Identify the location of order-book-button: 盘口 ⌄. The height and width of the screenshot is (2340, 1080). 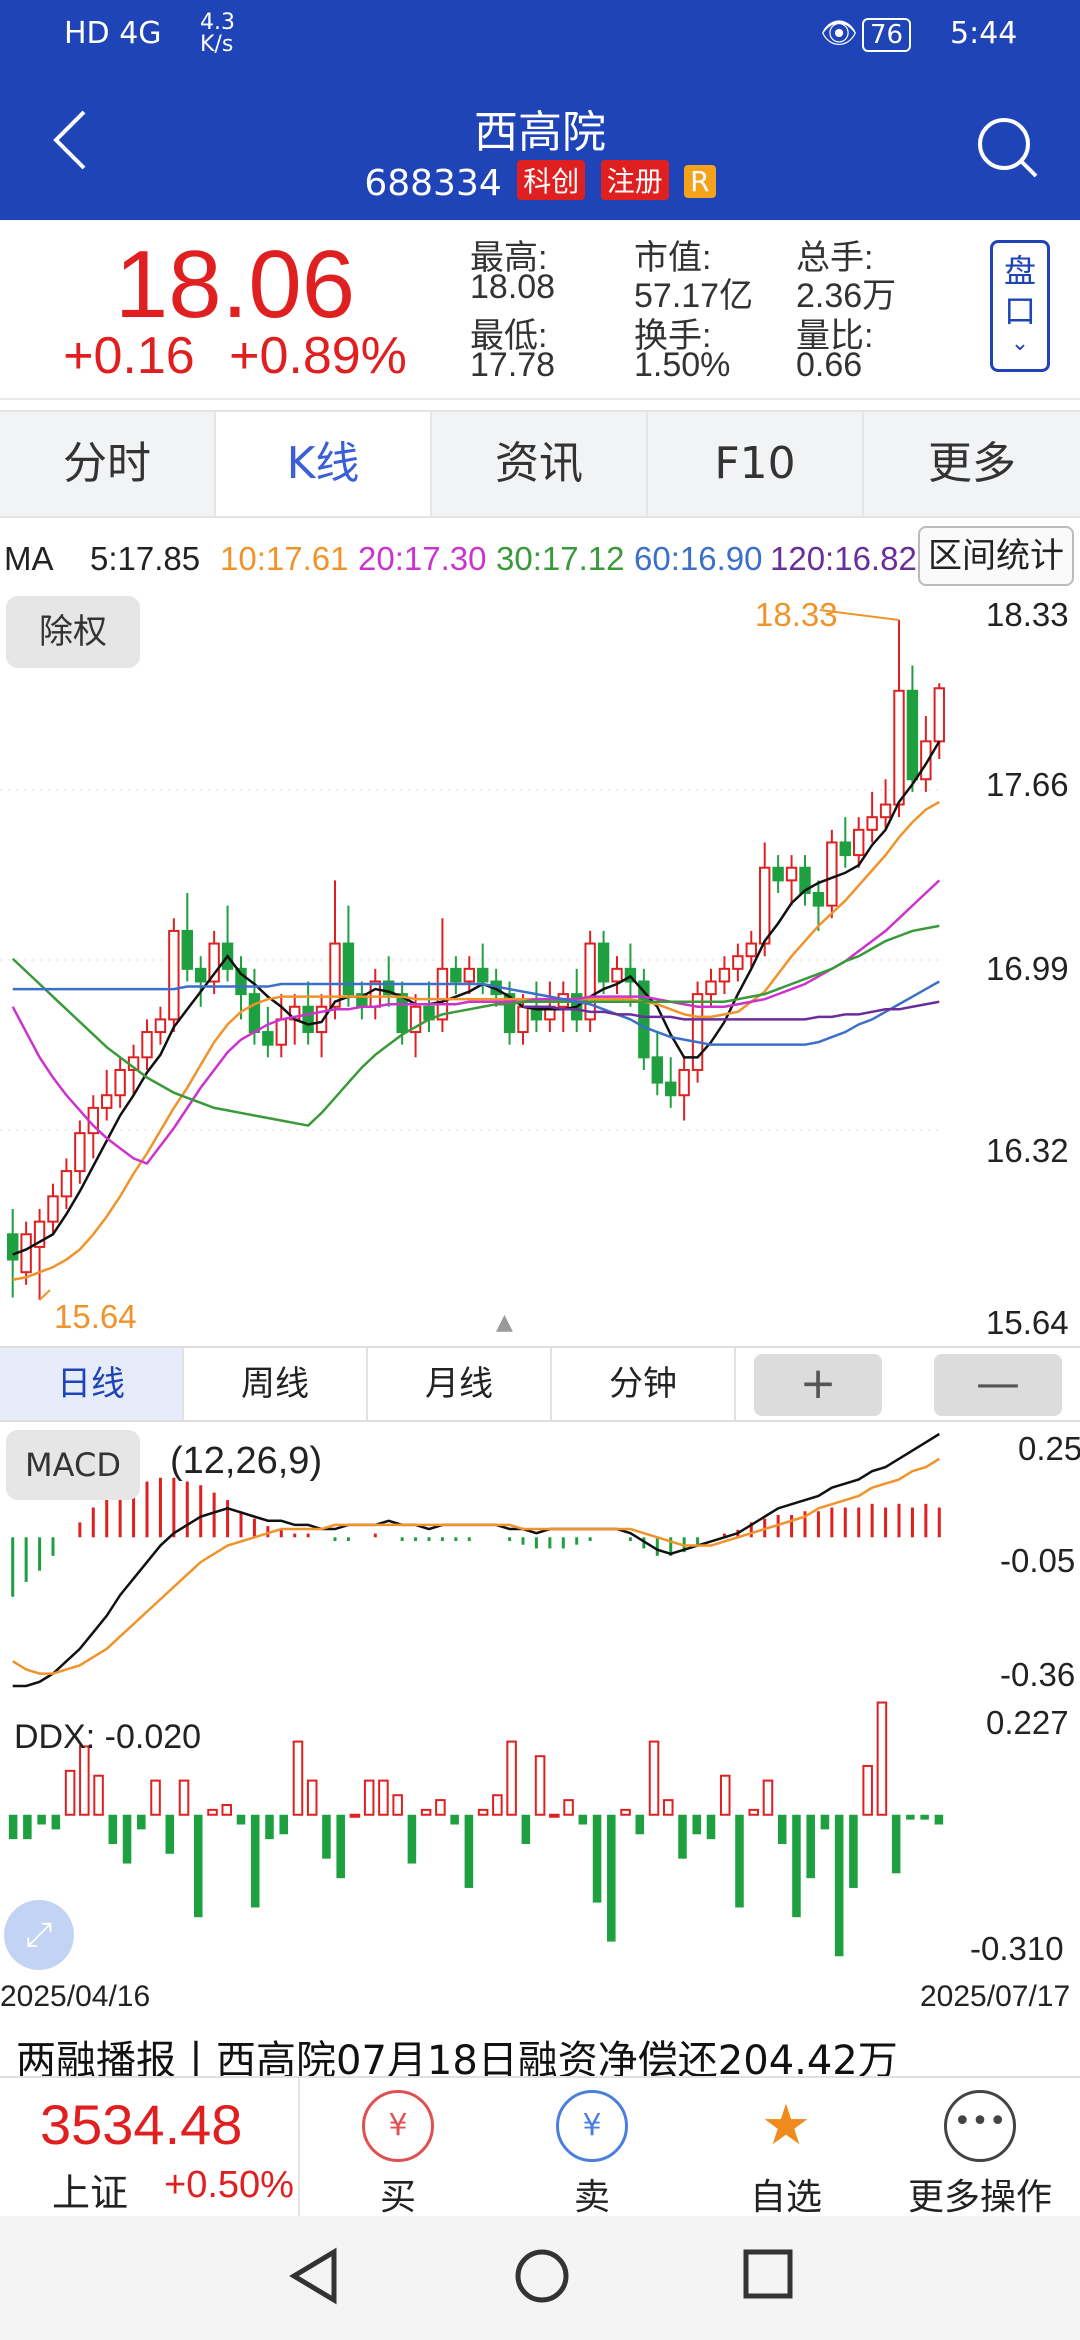
(1020, 306).